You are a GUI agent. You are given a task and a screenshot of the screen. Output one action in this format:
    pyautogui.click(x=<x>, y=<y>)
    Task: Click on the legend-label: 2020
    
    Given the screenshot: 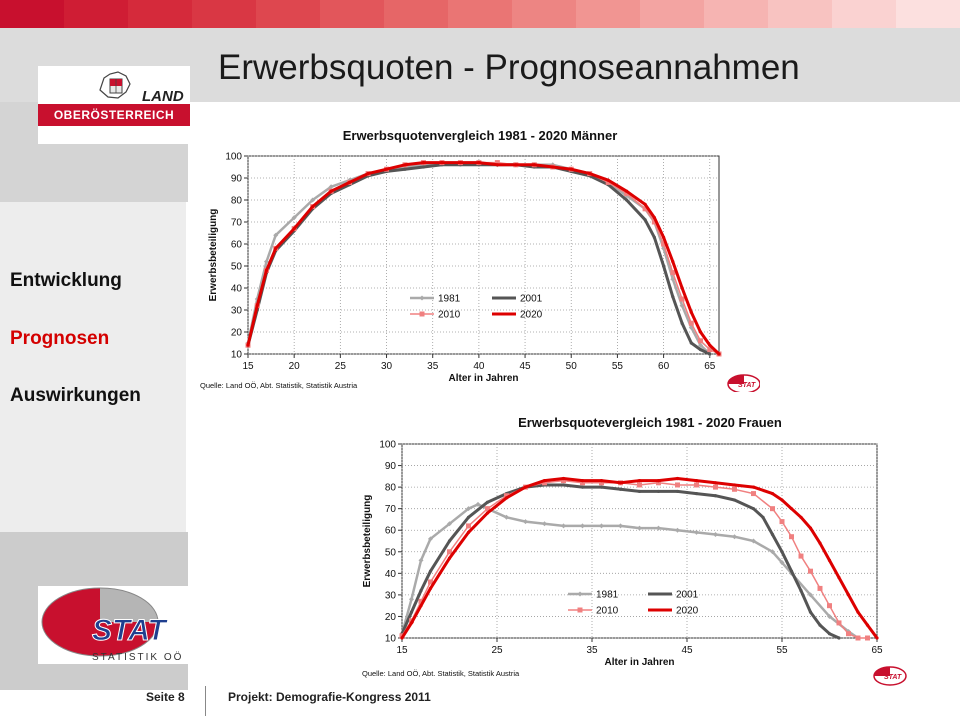 What is the action you would take?
    pyautogui.click(x=531, y=315)
    